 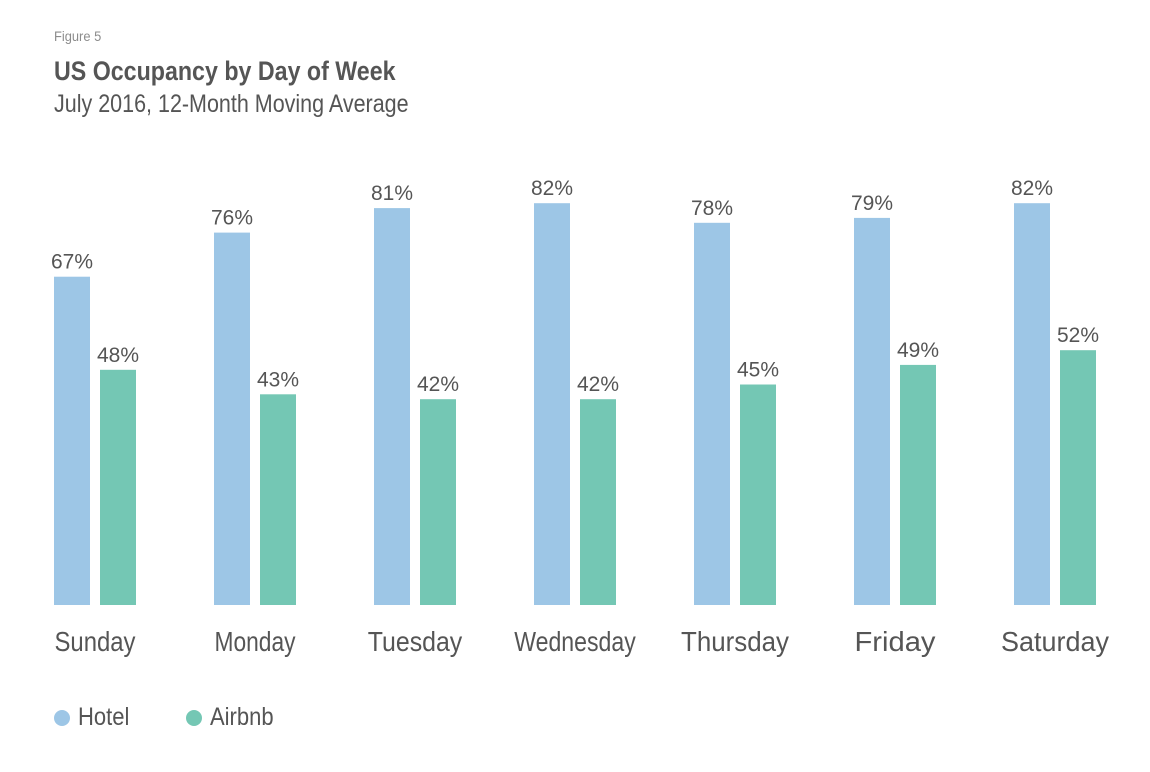 I want to click on bar-hotel-wednesday, so click(x=552, y=404).